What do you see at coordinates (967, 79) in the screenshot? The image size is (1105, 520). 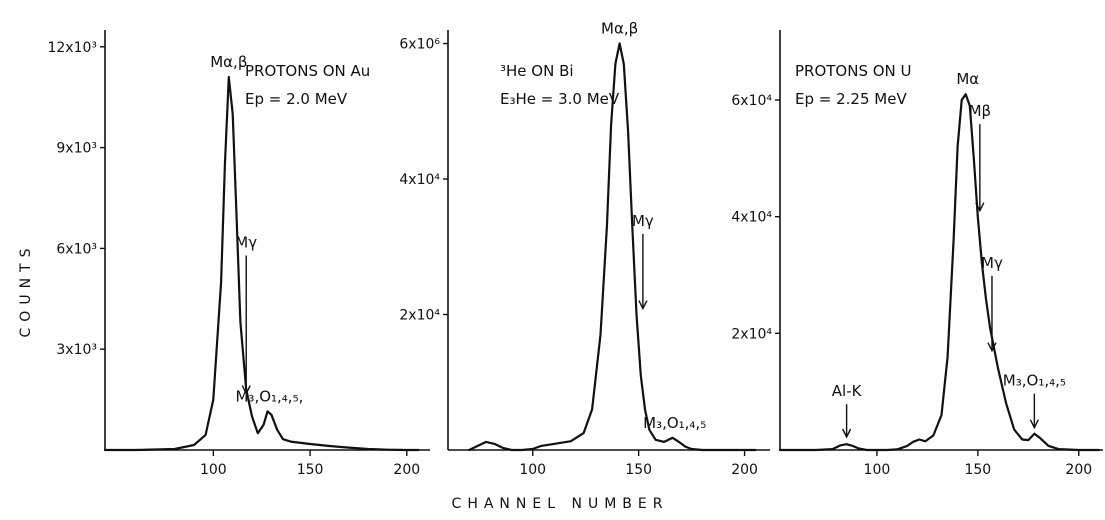 I see `peak-annotation: Mα` at bounding box center [967, 79].